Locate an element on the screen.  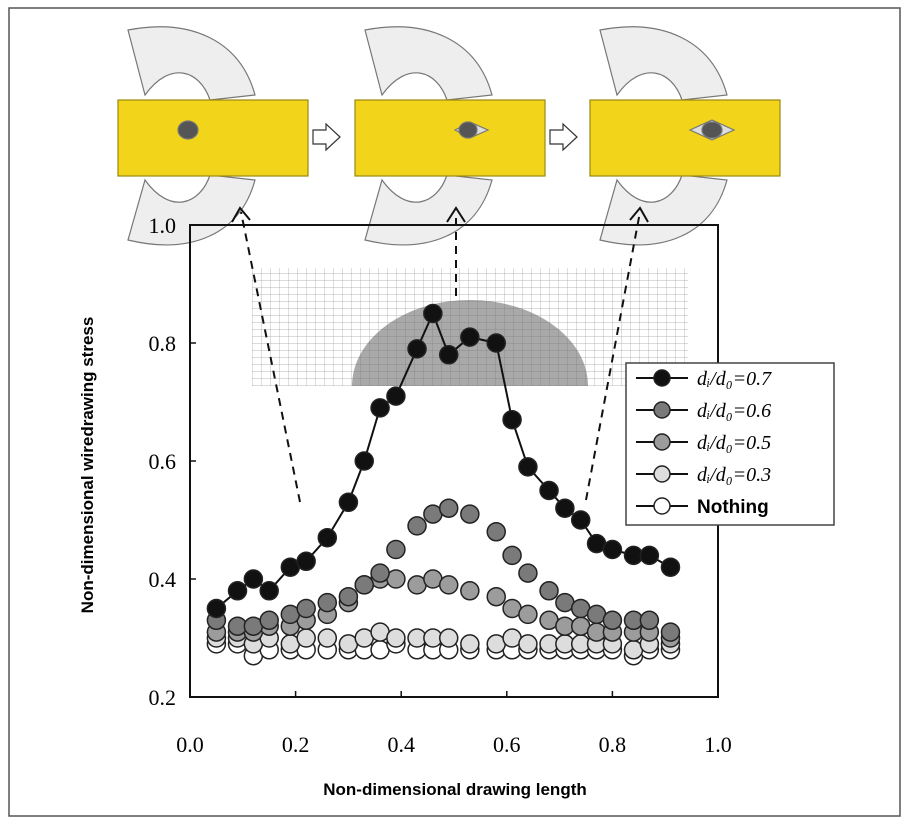
y-axis-label: Non-dimensional wiredrawing stress is located at coordinates (87, 465).